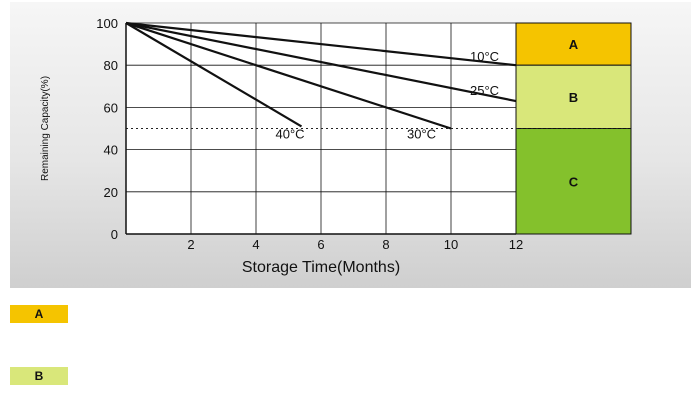 This screenshot has height=417, width=697. Describe the element at coordinates (516, 244) in the screenshot. I see `x-tick-label-12: 12` at that location.